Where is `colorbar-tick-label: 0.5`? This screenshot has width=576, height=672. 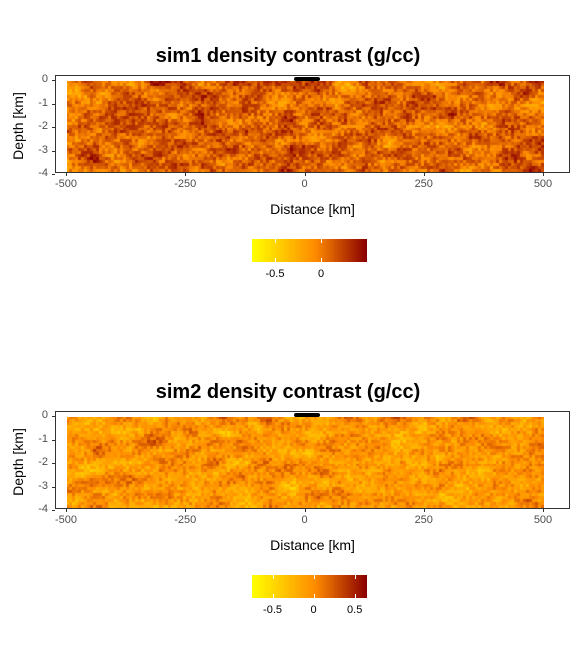
colorbar-tick-label: 0.5 is located at coordinates (355, 610).